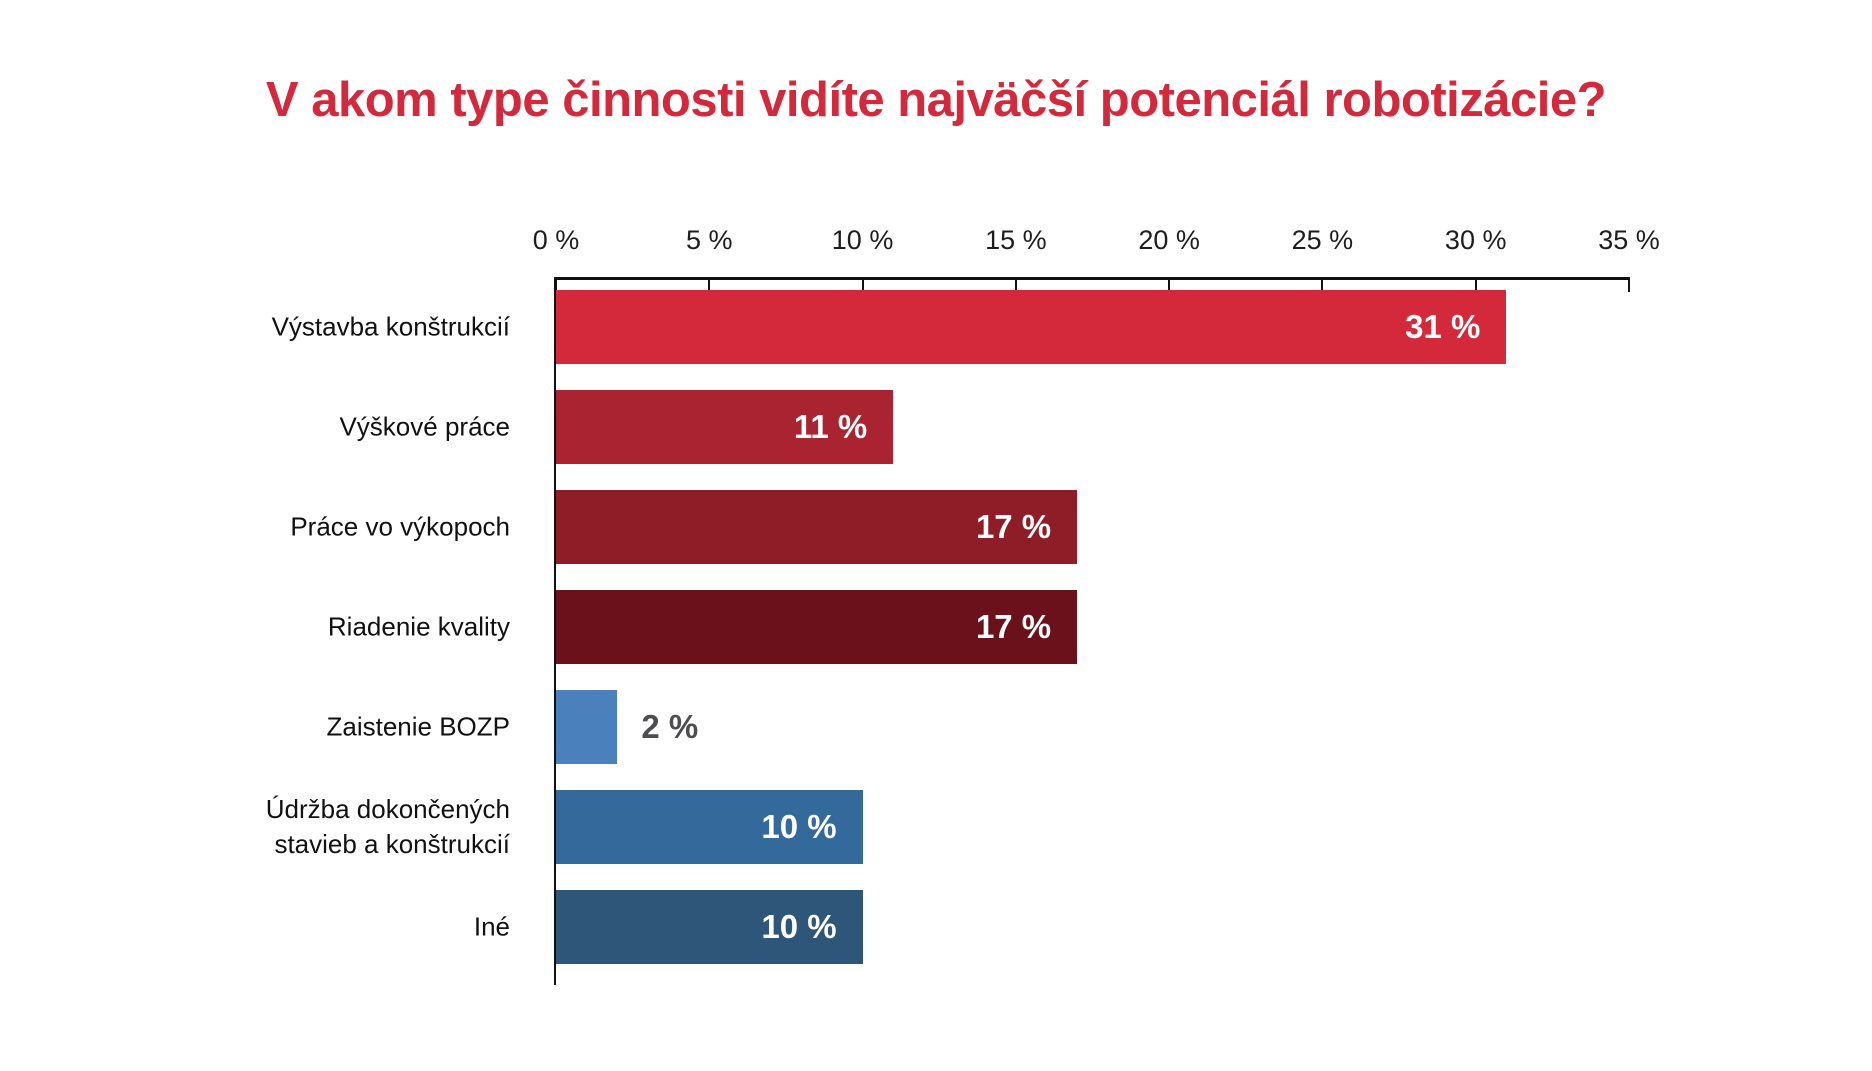  Describe the element at coordinates (555, 631) in the screenshot. I see `y-axis-line` at that location.